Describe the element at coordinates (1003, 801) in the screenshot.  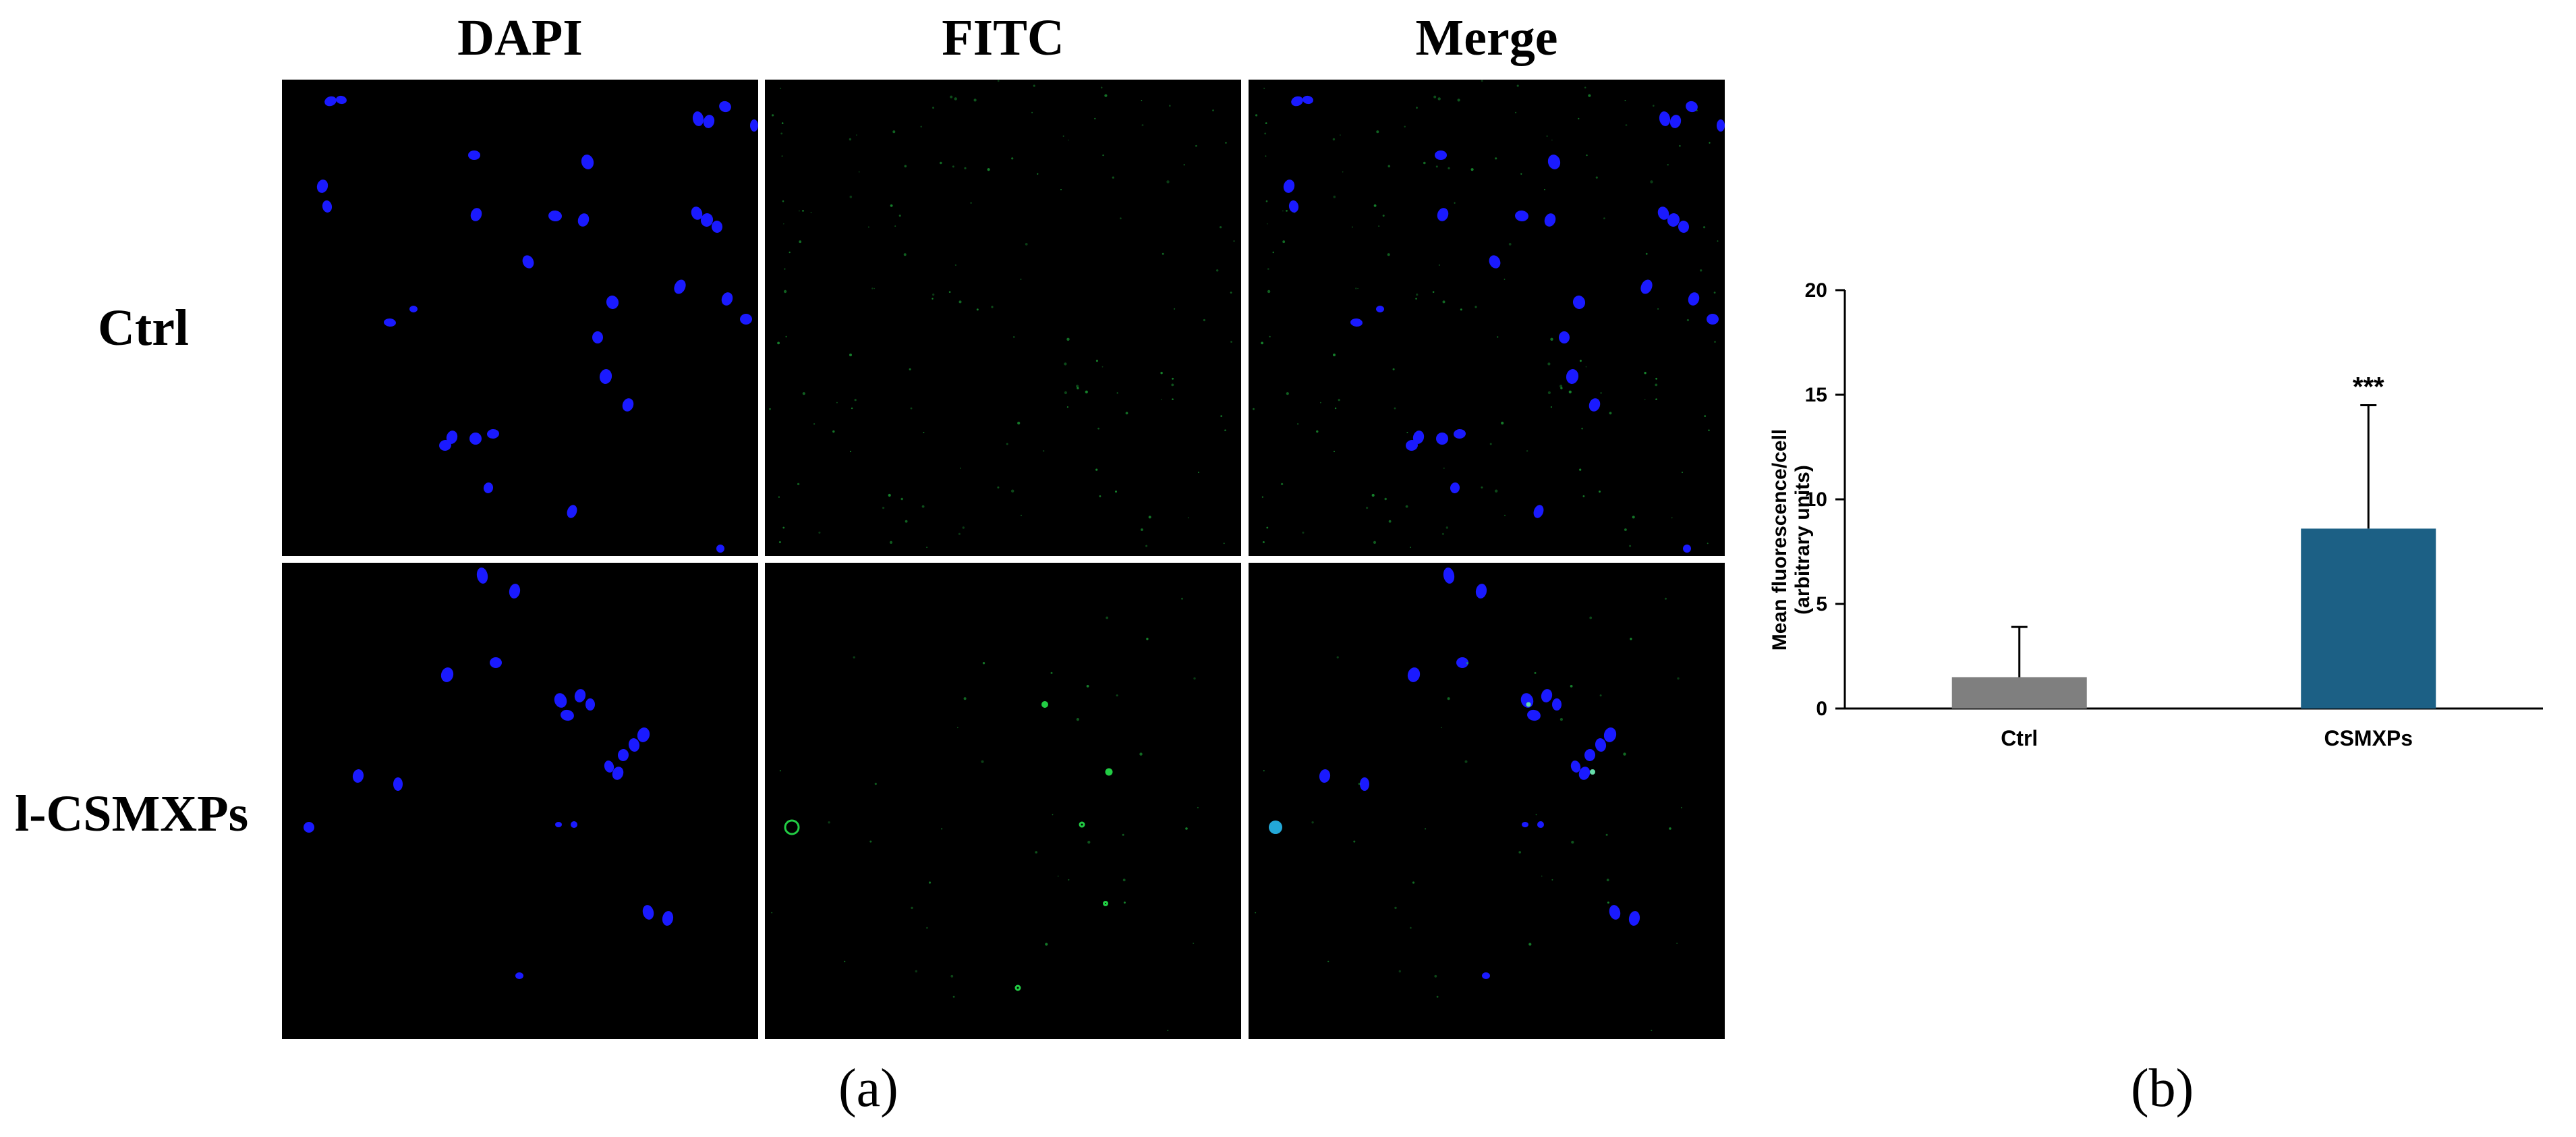
I see `image-csmxps-fitc` at that location.